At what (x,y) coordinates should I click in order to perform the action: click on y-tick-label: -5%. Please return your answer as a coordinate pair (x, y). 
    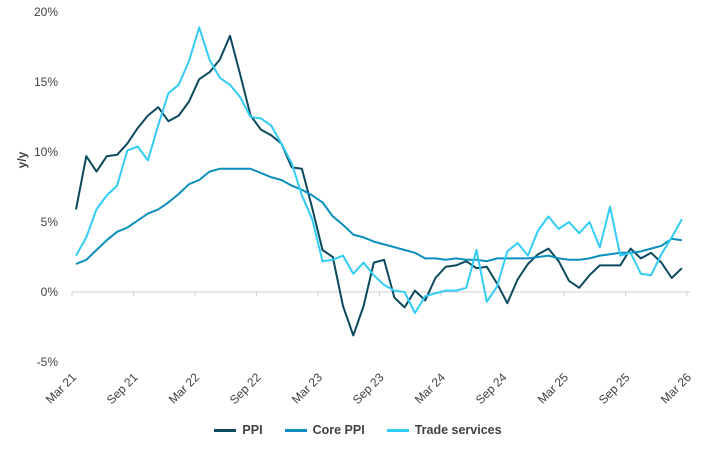
    Looking at the image, I should click on (48, 362).